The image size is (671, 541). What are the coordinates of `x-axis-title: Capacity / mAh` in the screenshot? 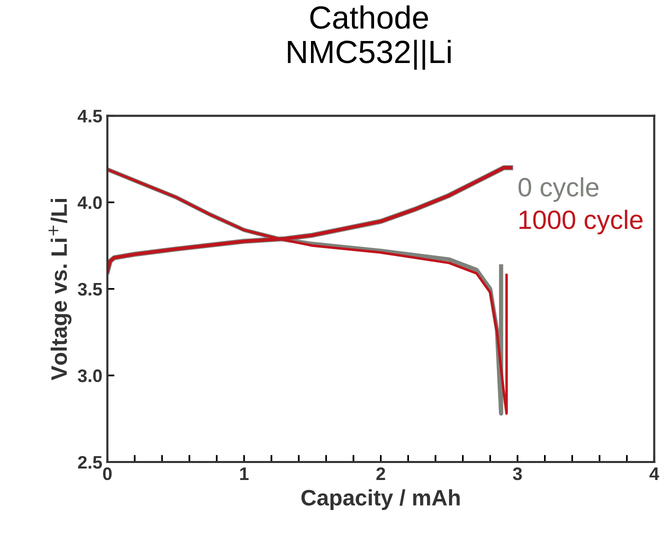 It's located at (380, 499).